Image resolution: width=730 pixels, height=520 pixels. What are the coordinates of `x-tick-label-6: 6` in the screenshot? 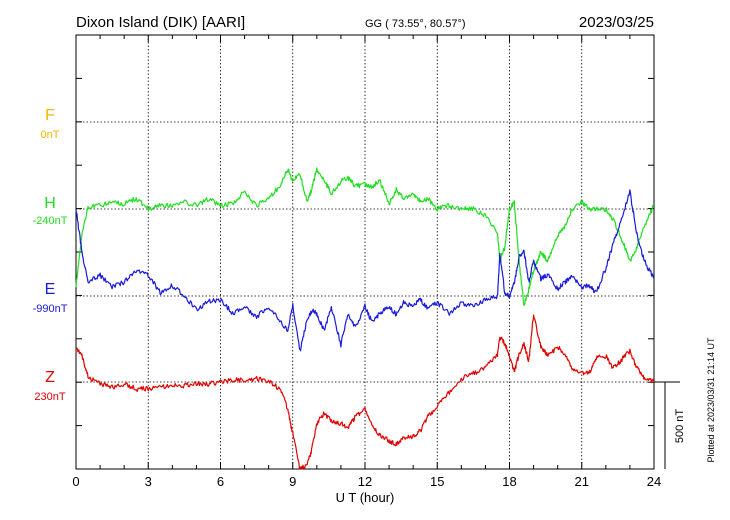 It's located at (220, 481).